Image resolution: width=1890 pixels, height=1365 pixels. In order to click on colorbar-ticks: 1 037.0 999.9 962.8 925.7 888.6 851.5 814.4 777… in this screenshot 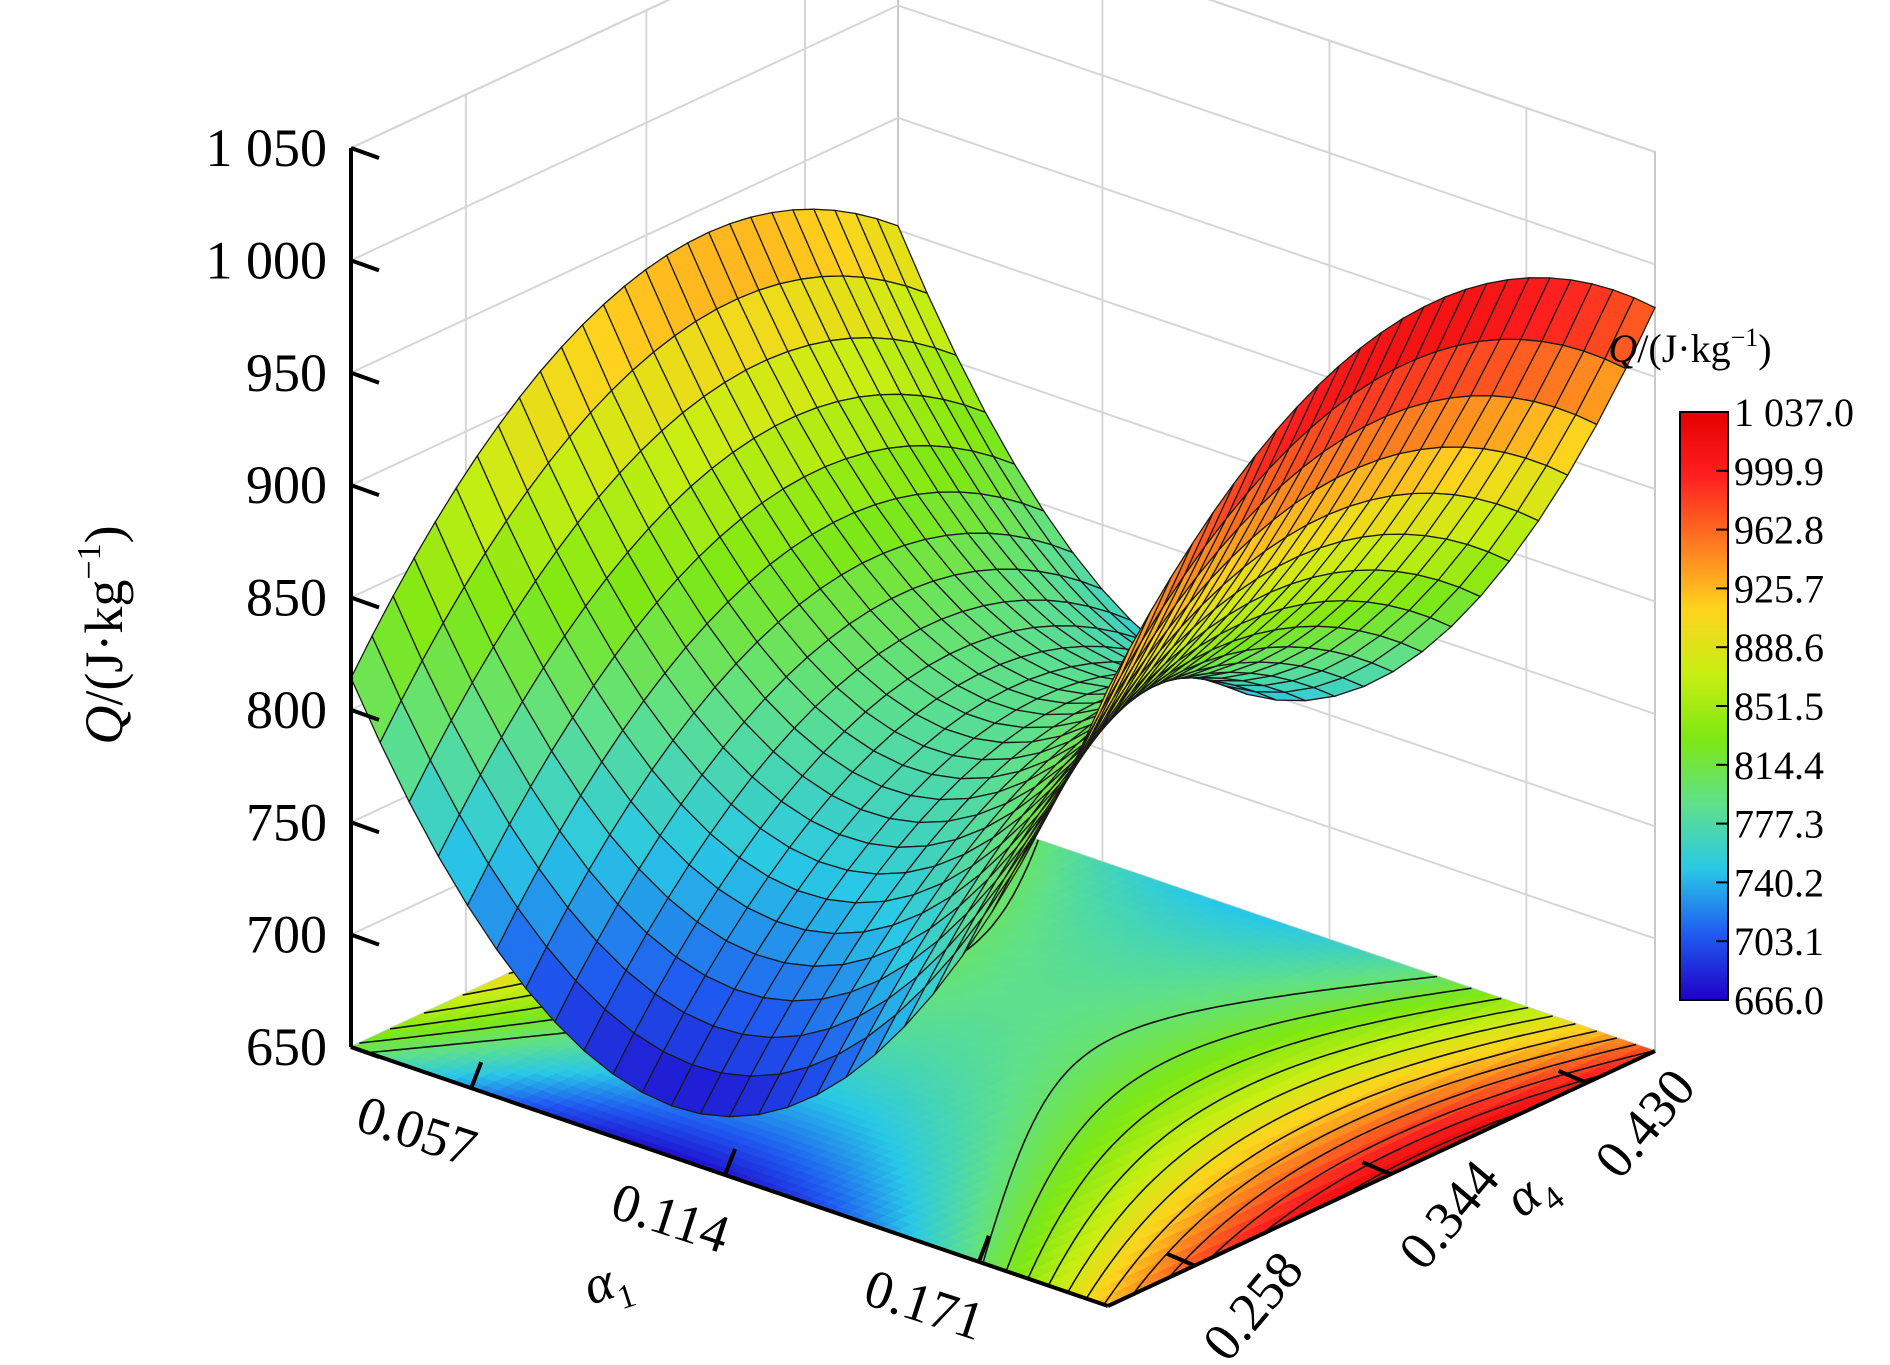, I will do `click(1785, 706)`.